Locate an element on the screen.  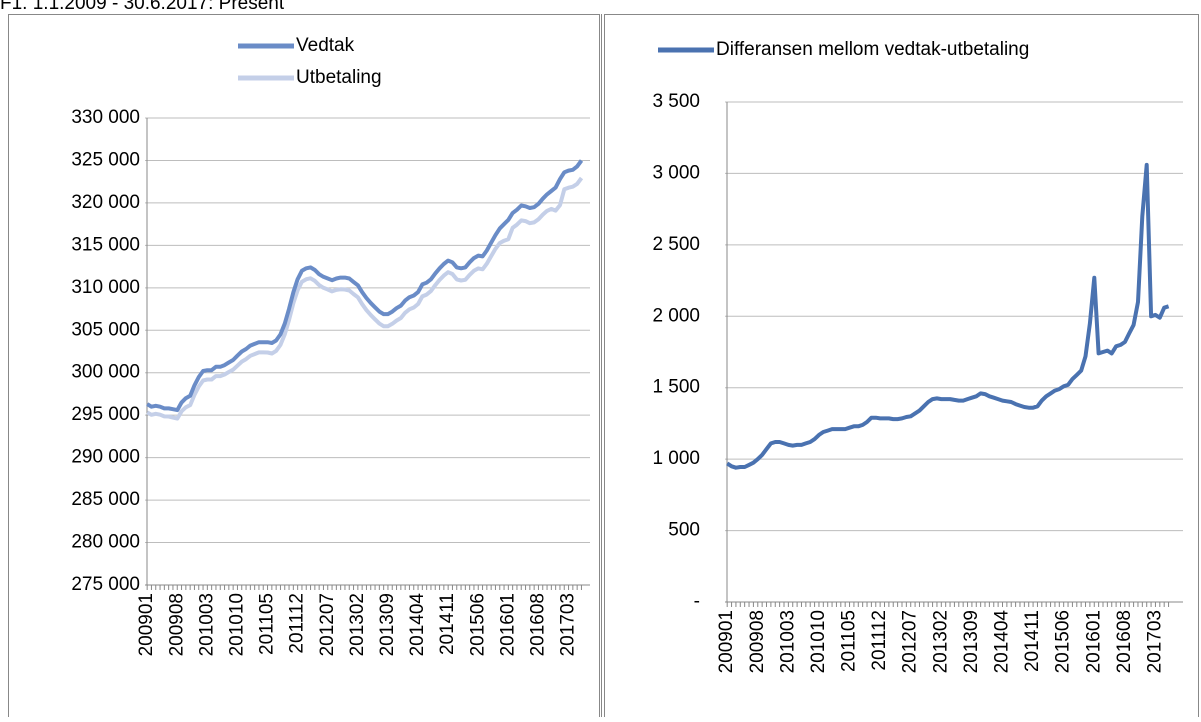
legend-label: Utbetaling is located at coordinates (339, 77).